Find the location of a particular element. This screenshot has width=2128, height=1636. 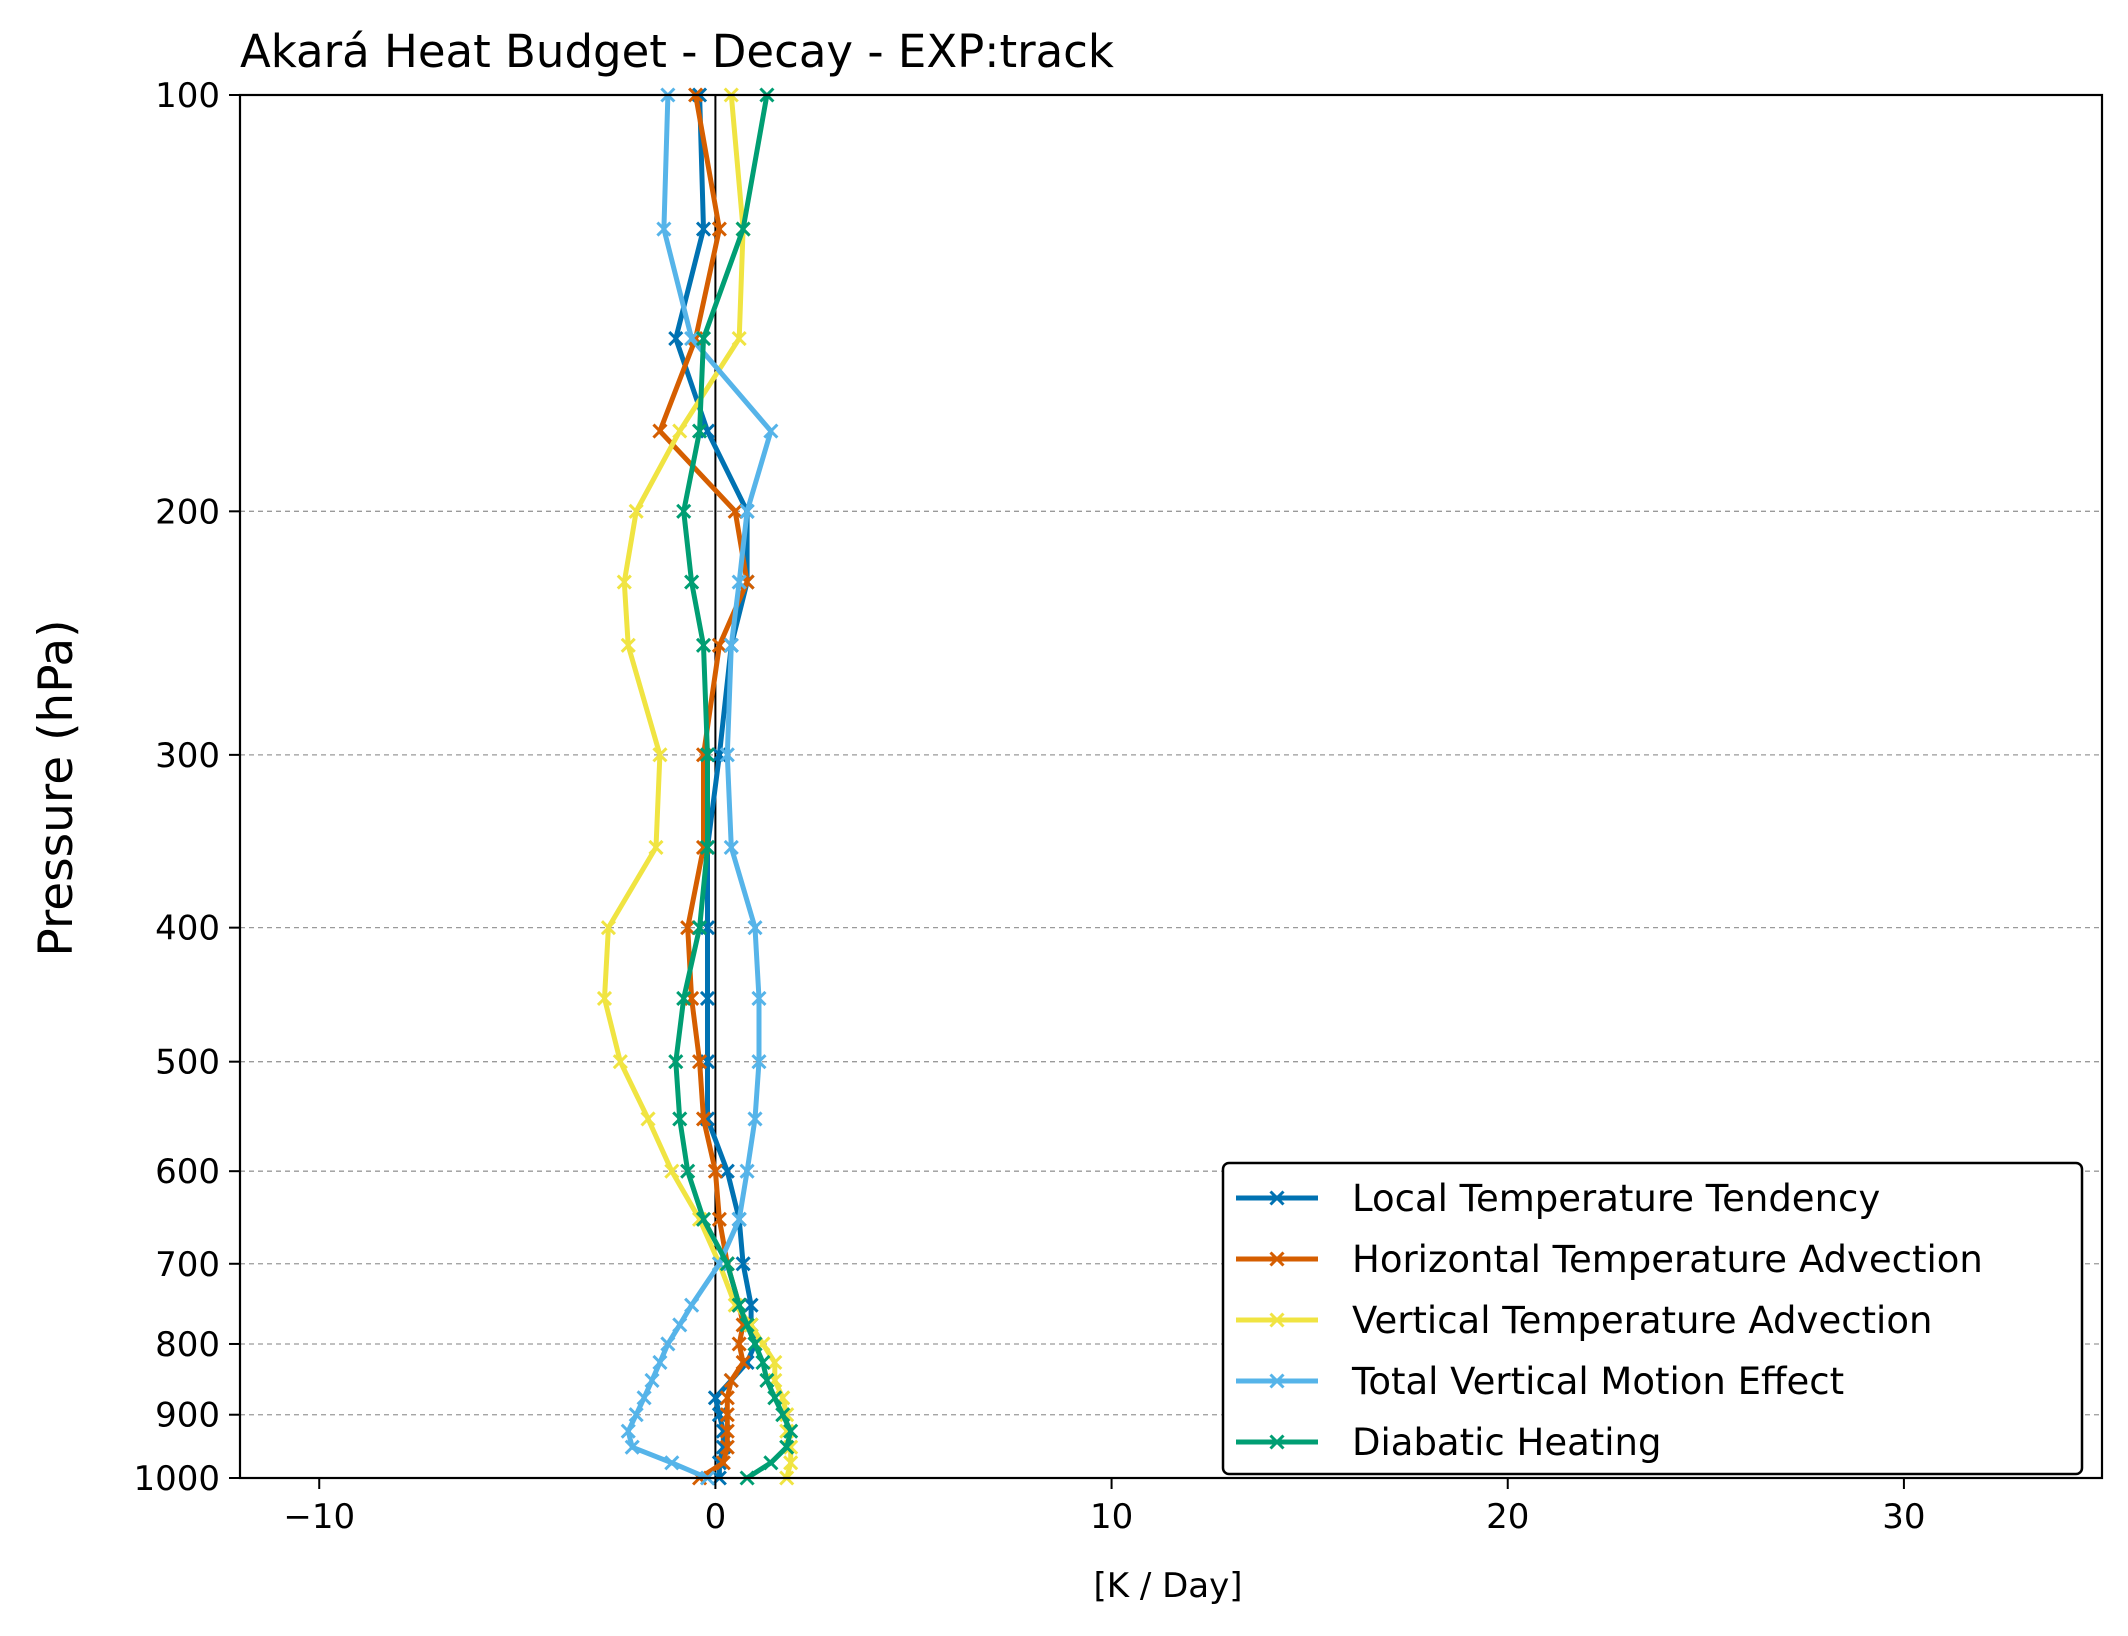

y-tick-label: 1000 is located at coordinates (176, 1479).